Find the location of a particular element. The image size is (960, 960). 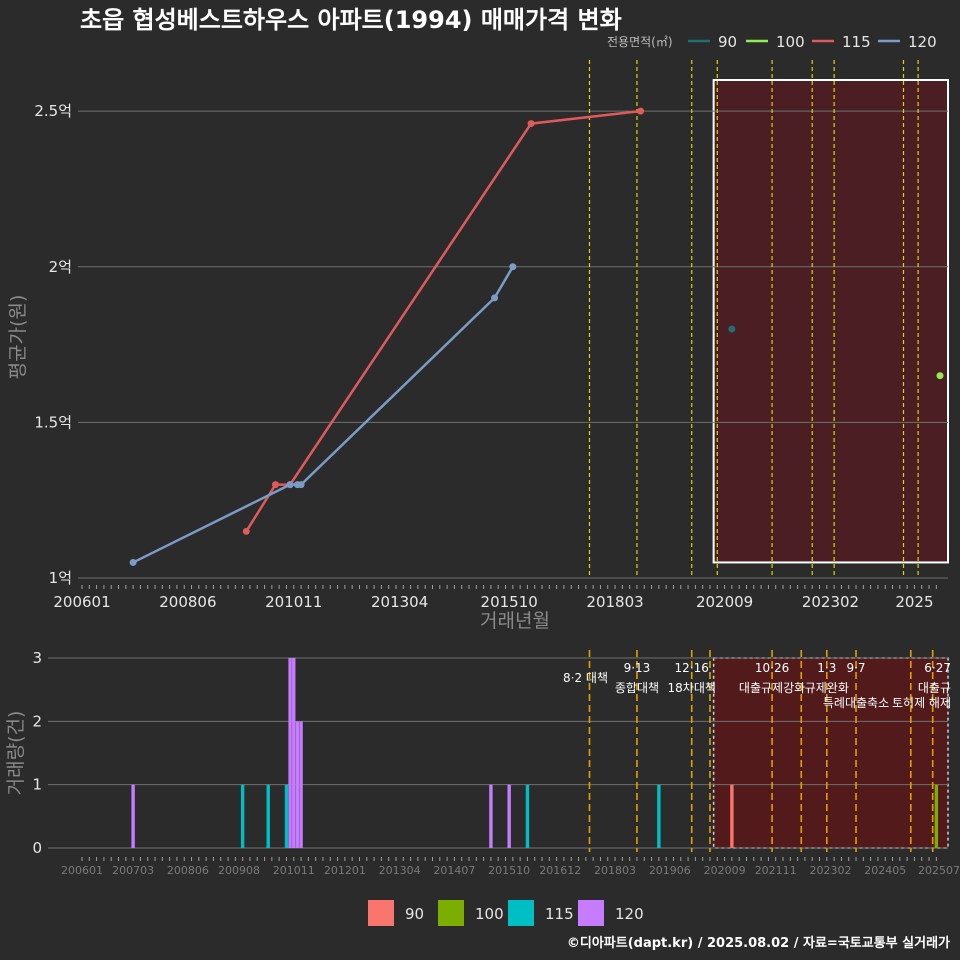

bottom-y-tick-label-0: 0 is located at coordinates (37, 848).